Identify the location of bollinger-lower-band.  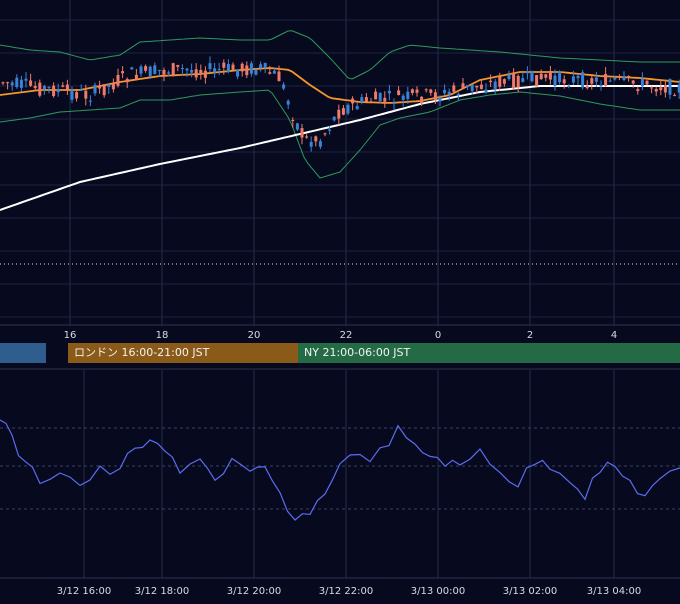
(340, 134).